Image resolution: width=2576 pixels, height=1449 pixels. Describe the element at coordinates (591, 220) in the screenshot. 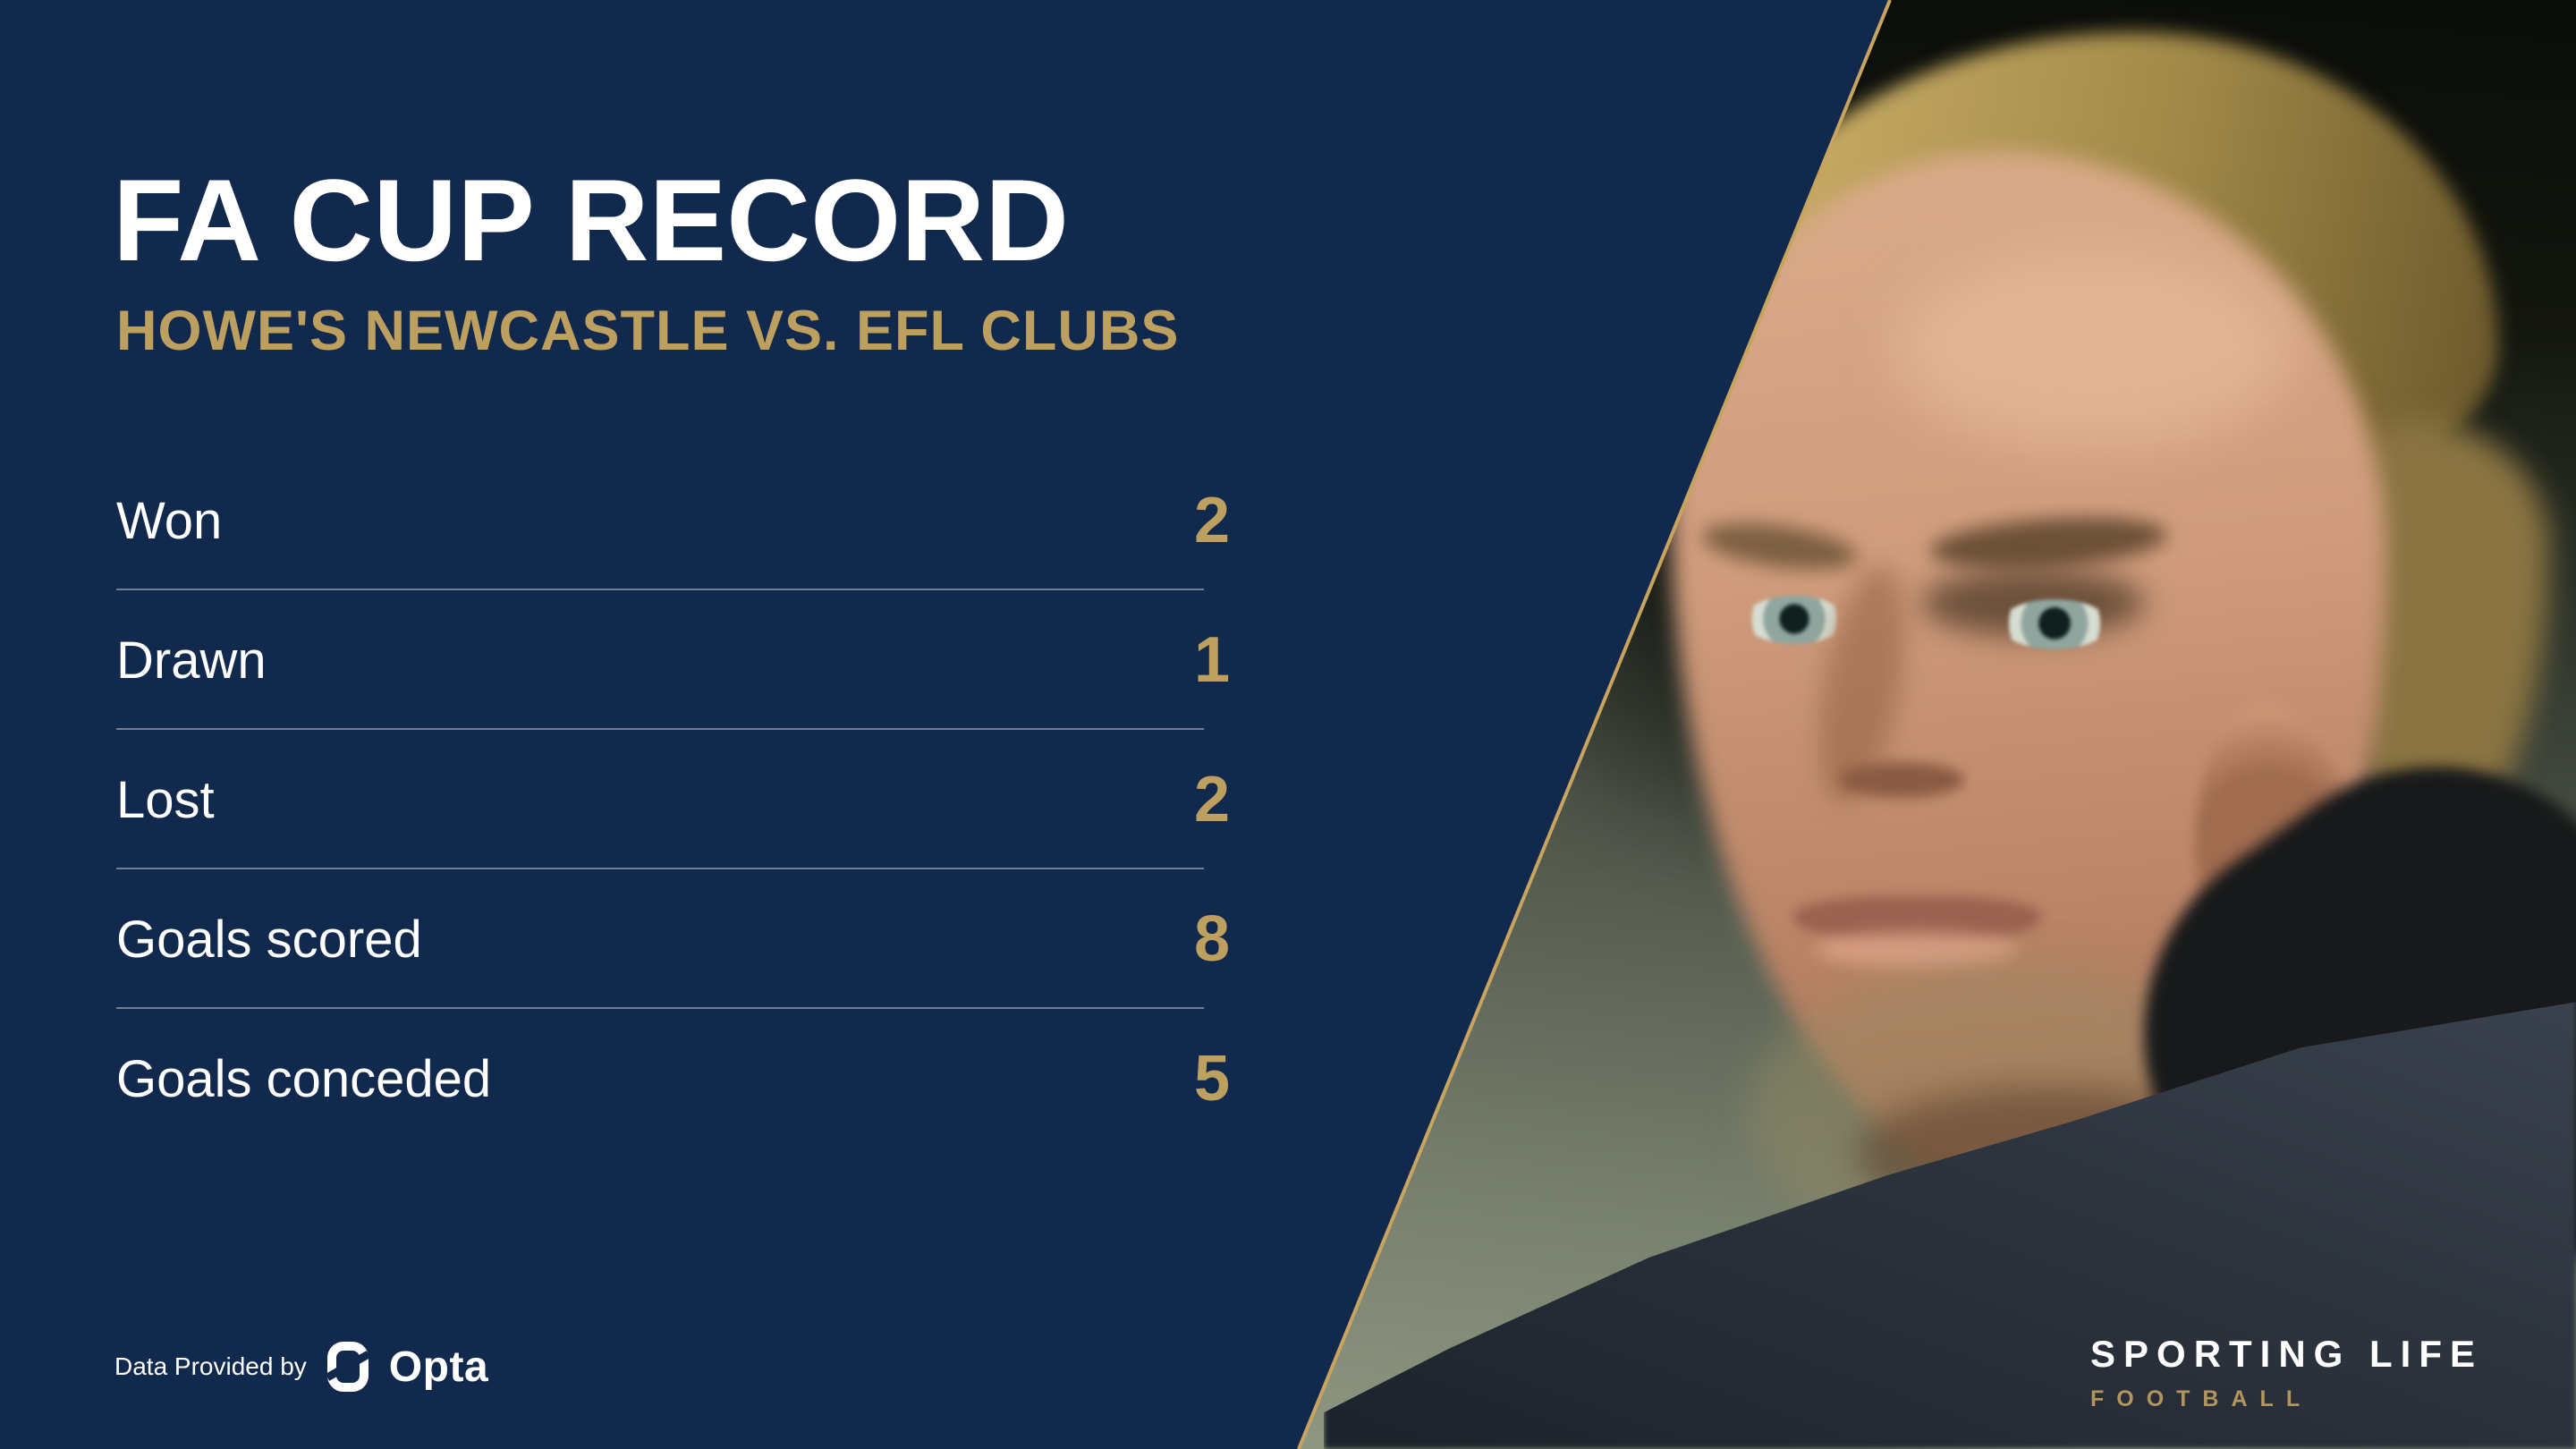

I see `page-title: FA CUP RECORD` at that location.